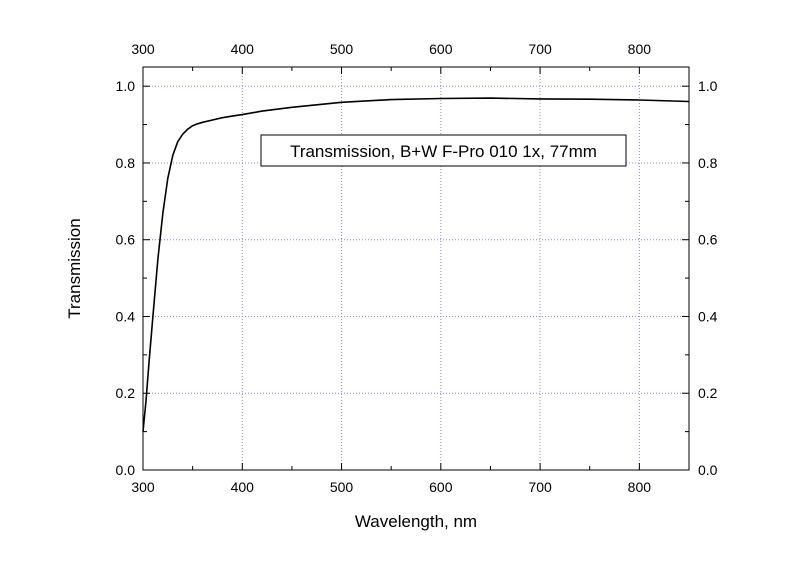 The width and height of the screenshot is (800, 565). I want to click on x-tick-label-bottom: 600, so click(441, 487).